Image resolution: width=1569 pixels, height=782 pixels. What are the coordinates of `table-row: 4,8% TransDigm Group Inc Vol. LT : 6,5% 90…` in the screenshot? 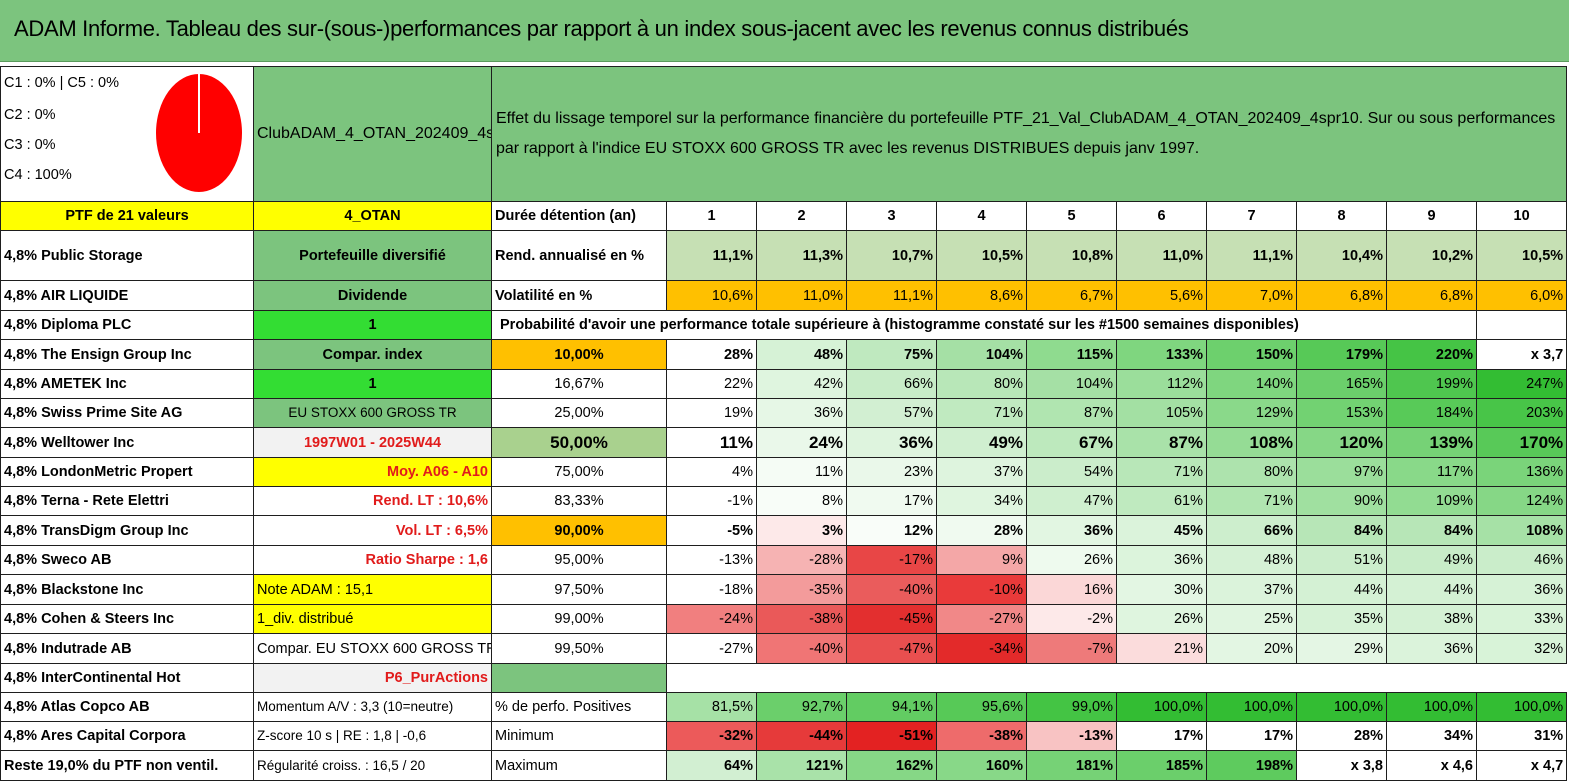 It's located at (784, 530).